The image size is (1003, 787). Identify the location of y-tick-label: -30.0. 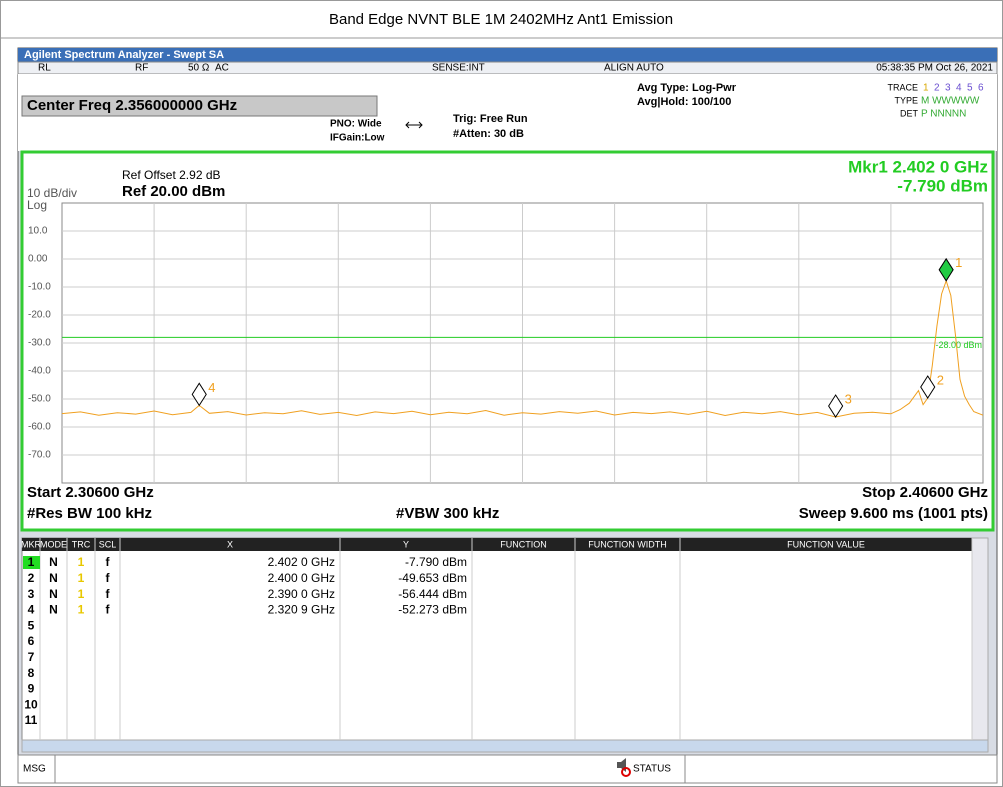
(39, 343).